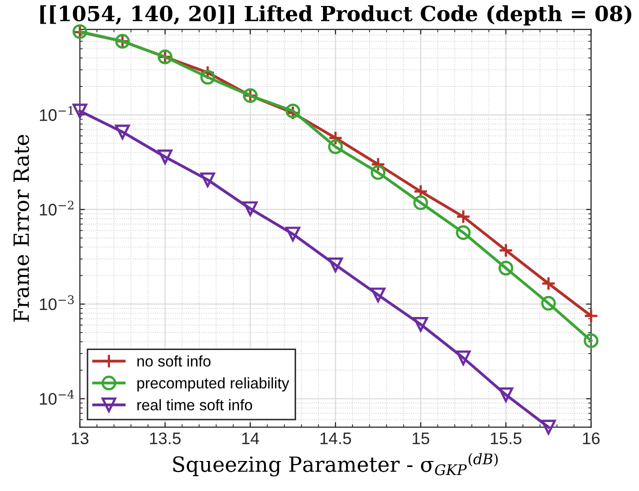 The height and width of the screenshot is (491, 639). What do you see at coordinates (165, 438) in the screenshot?
I see `x-tick-label: 13.5` at bounding box center [165, 438].